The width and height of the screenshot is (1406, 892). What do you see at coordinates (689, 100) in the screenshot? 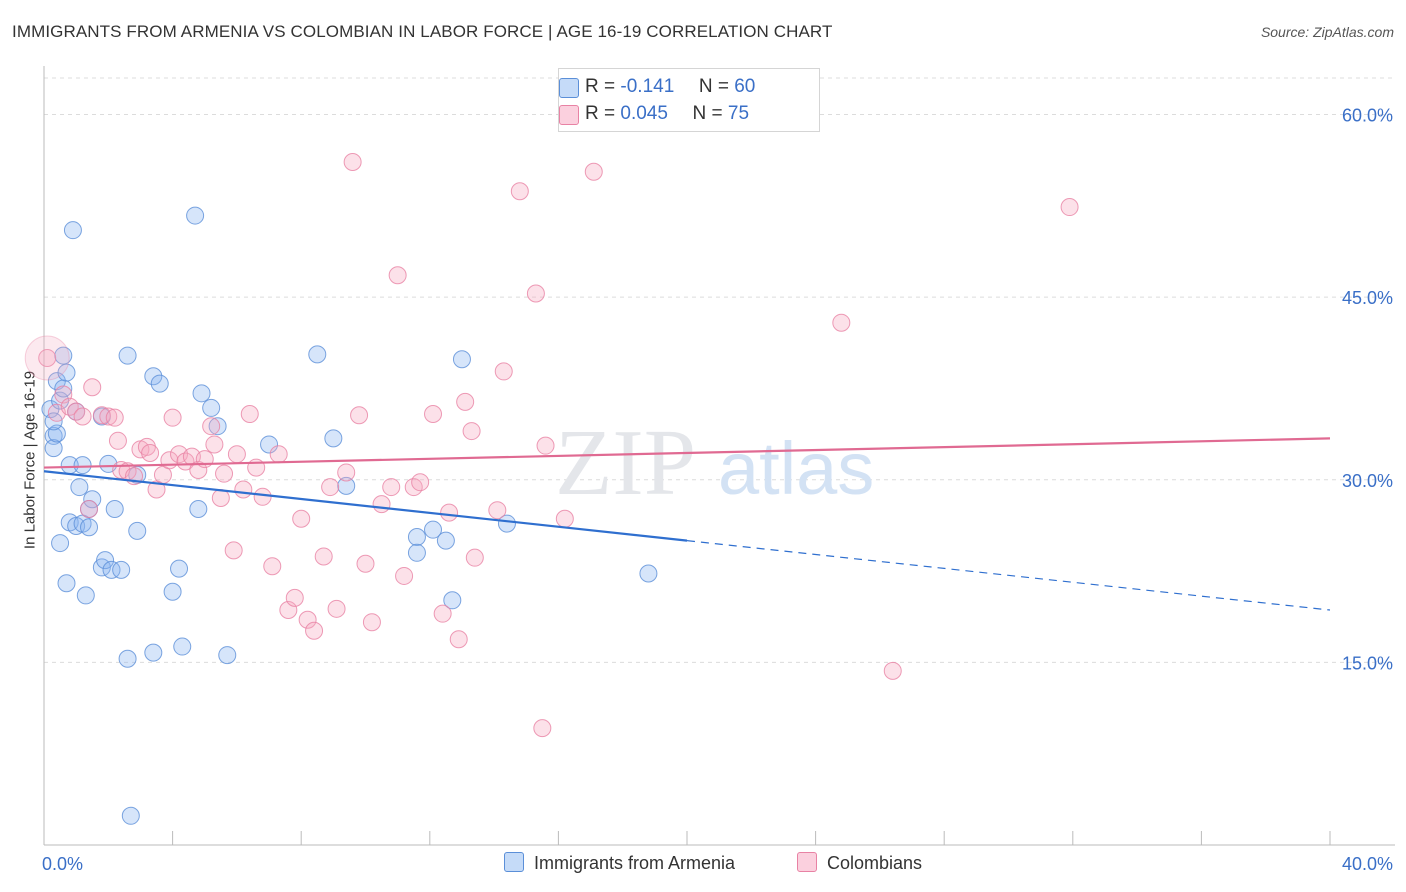
I see `correlation-legend: R = -0.141 N = 60 R = 0.045 N = 75` at bounding box center [689, 100].